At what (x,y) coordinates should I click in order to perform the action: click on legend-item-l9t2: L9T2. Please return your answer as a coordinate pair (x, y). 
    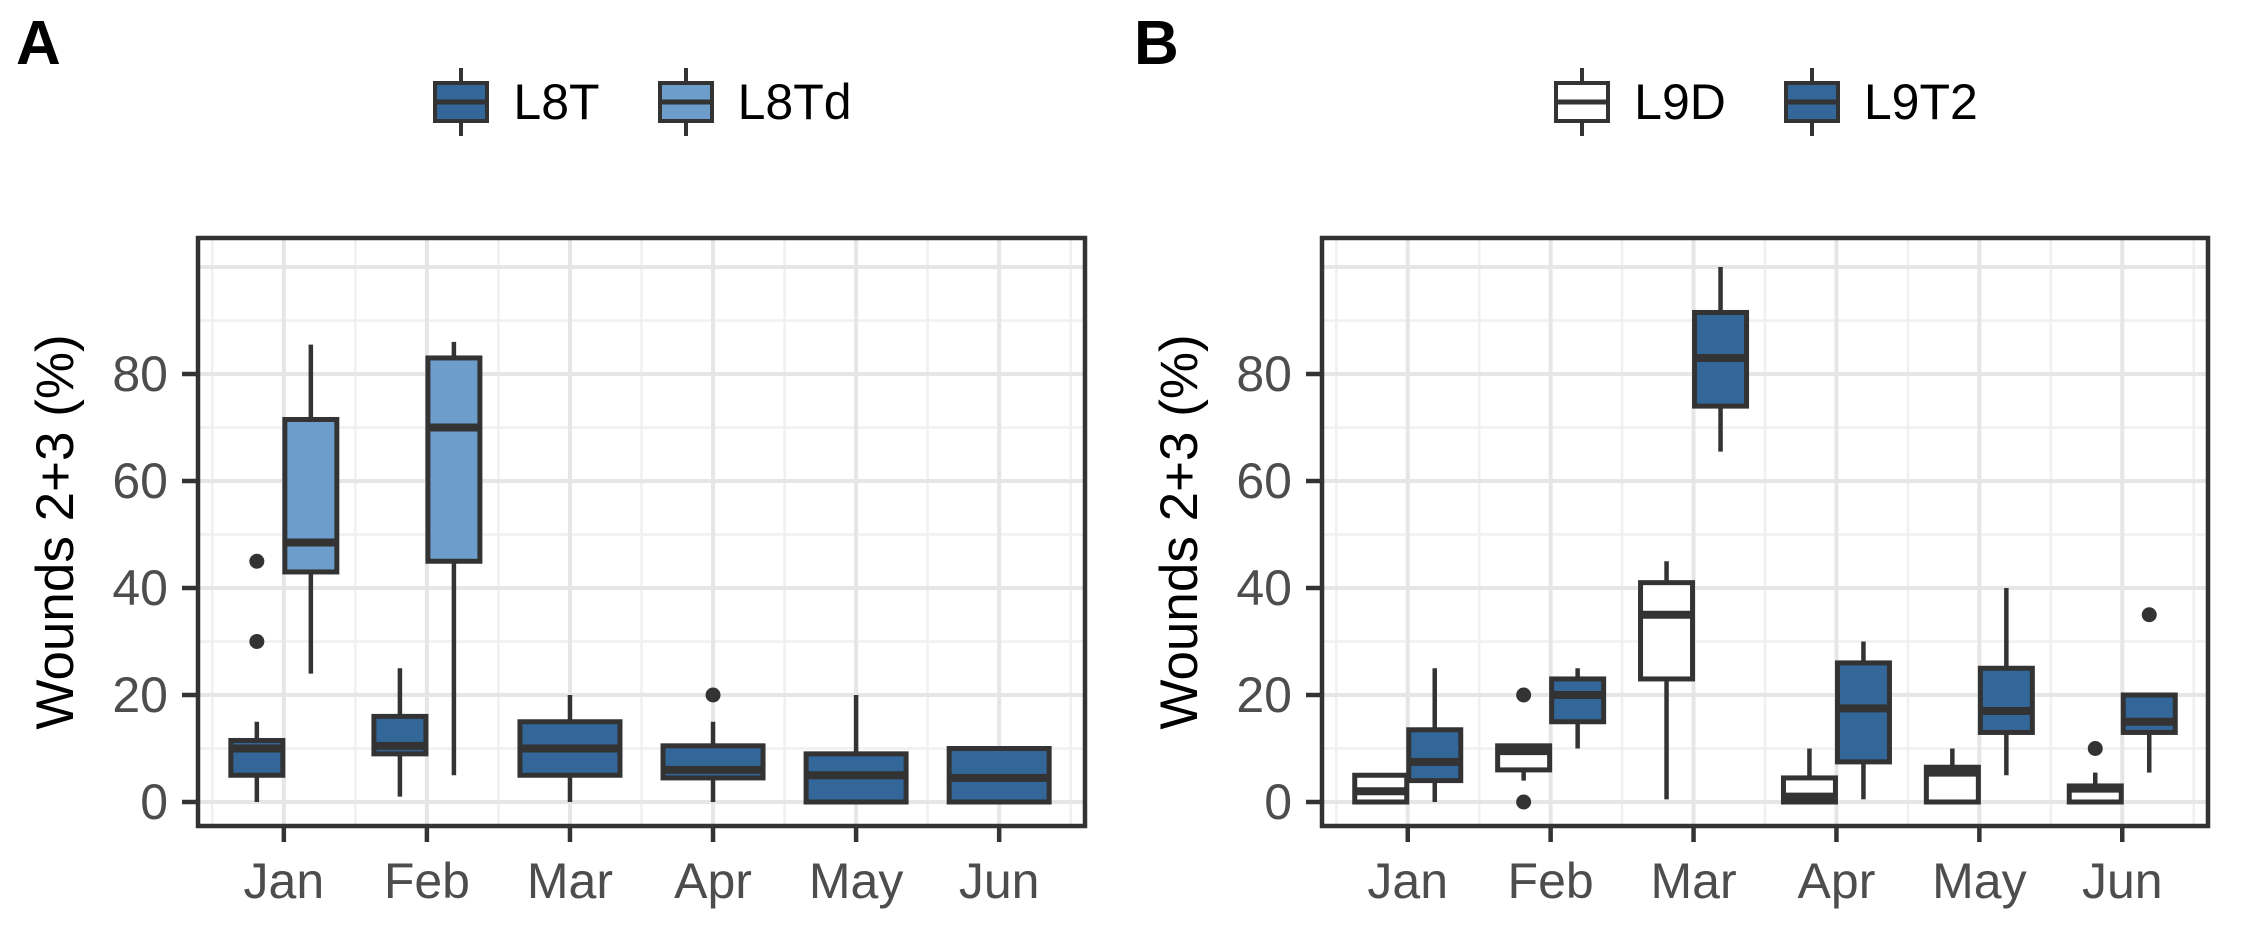
    Looking at the image, I should click on (1880, 102).